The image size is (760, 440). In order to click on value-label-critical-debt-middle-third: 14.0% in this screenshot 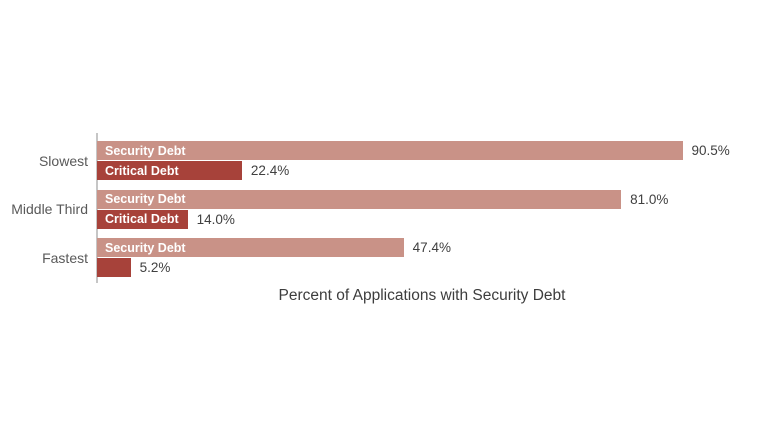, I will do `click(215, 219)`.